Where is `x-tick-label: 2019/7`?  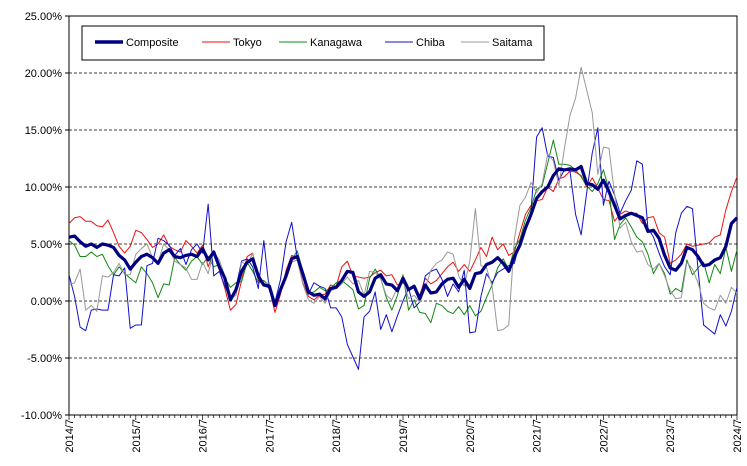
x-tick-label: 2019/7 is located at coordinates (404, 436).